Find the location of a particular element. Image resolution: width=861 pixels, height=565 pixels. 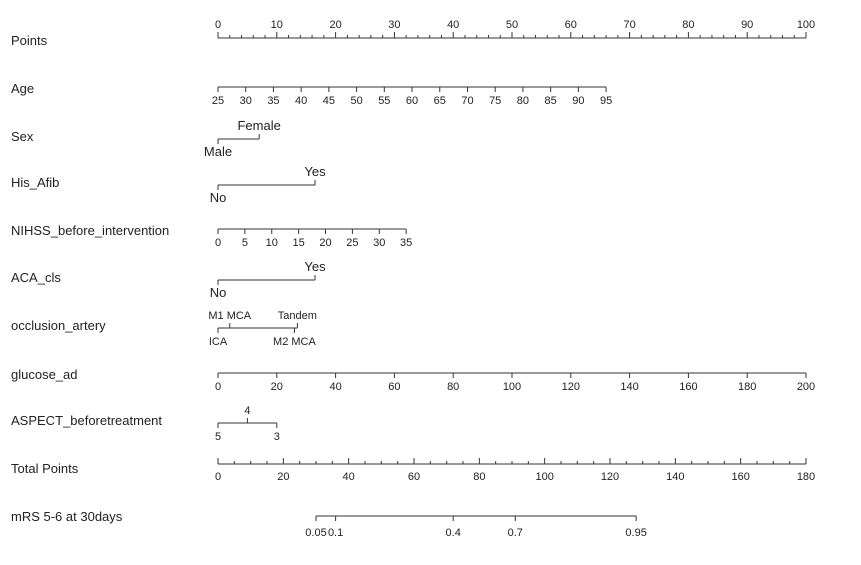

tick-label-age: 35 is located at coordinates (273, 101).